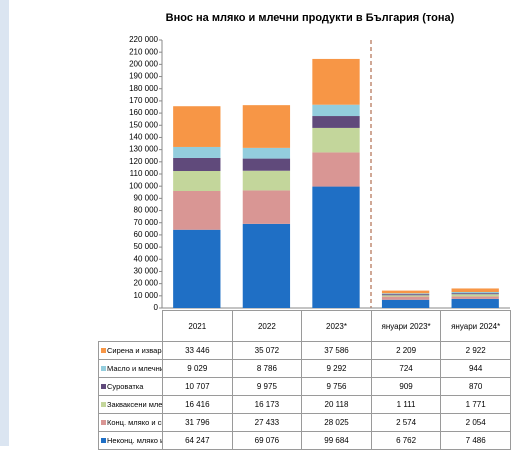 Image resolution: width=517 pixels, height=450 pixels. What do you see at coordinates (143, 185) in the screenshot?
I see `y-tick-label: 100 000` at bounding box center [143, 185].